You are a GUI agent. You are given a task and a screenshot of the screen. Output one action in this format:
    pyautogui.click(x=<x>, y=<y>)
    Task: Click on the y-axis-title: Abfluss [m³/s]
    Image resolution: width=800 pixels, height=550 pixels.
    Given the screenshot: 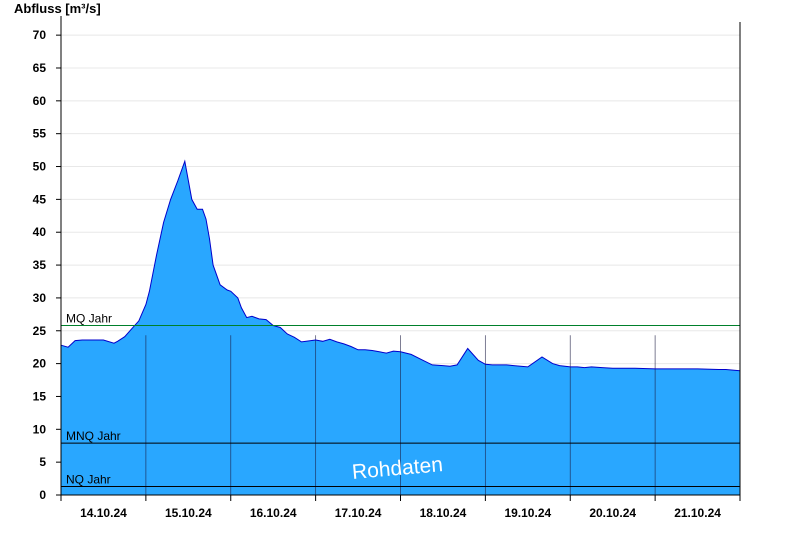 What is the action you would take?
    pyautogui.click(x=57, y=8)
    